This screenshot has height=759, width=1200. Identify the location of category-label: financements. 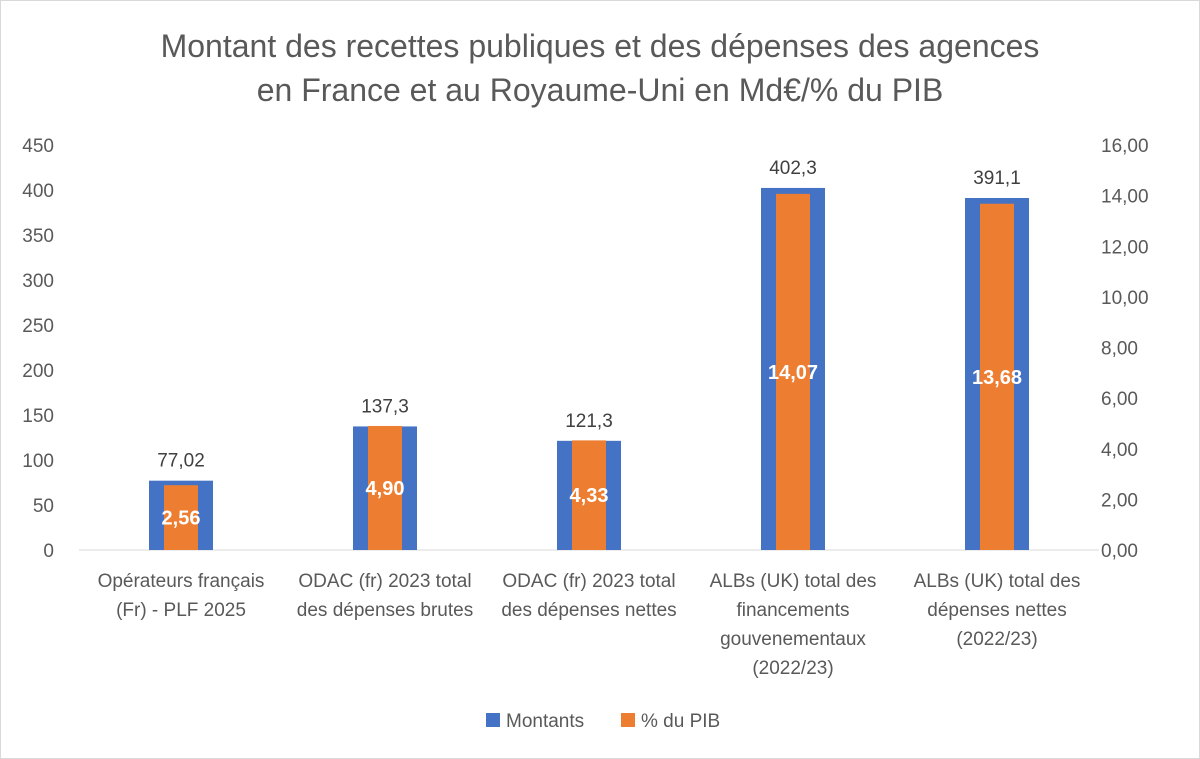
(792, 610).